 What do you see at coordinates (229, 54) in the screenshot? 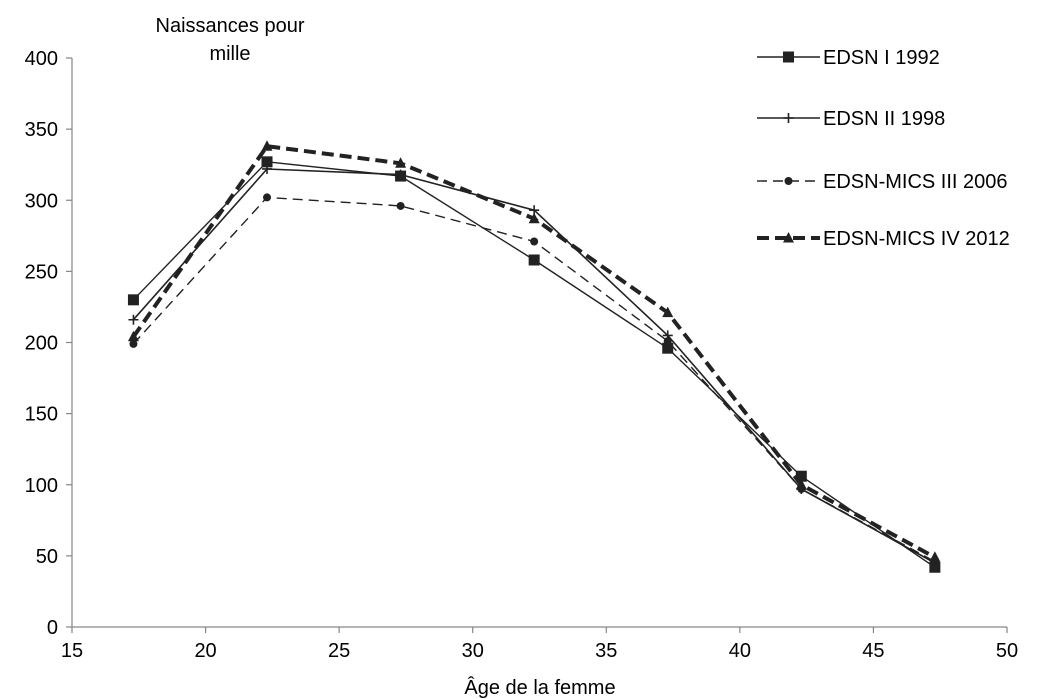
I see `y-axis-title-line-2: mille` at bounding box center [229, 54].